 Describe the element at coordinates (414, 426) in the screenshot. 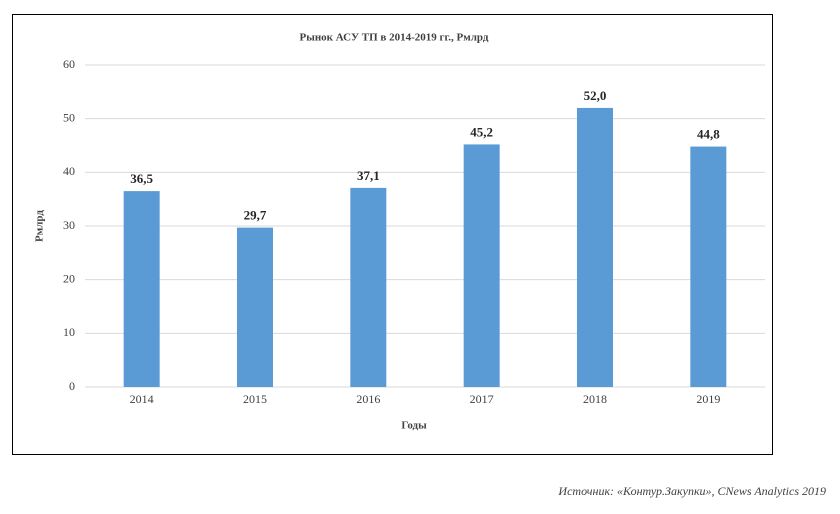

I see `x-axis-label: Годы` at that location.